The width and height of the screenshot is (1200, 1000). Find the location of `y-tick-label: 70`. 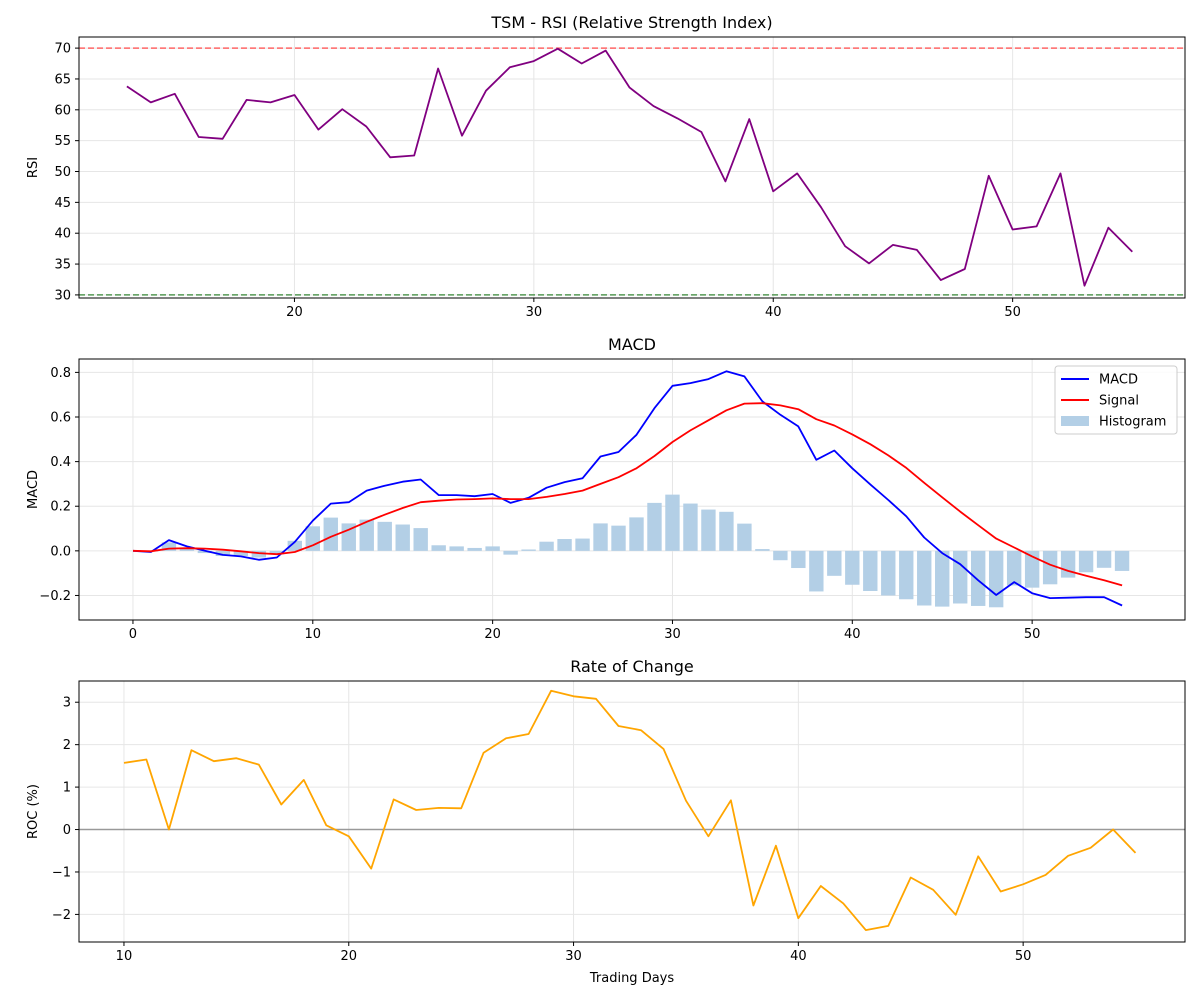

y-tick-label: 70 is located at coordinates (62, 49).